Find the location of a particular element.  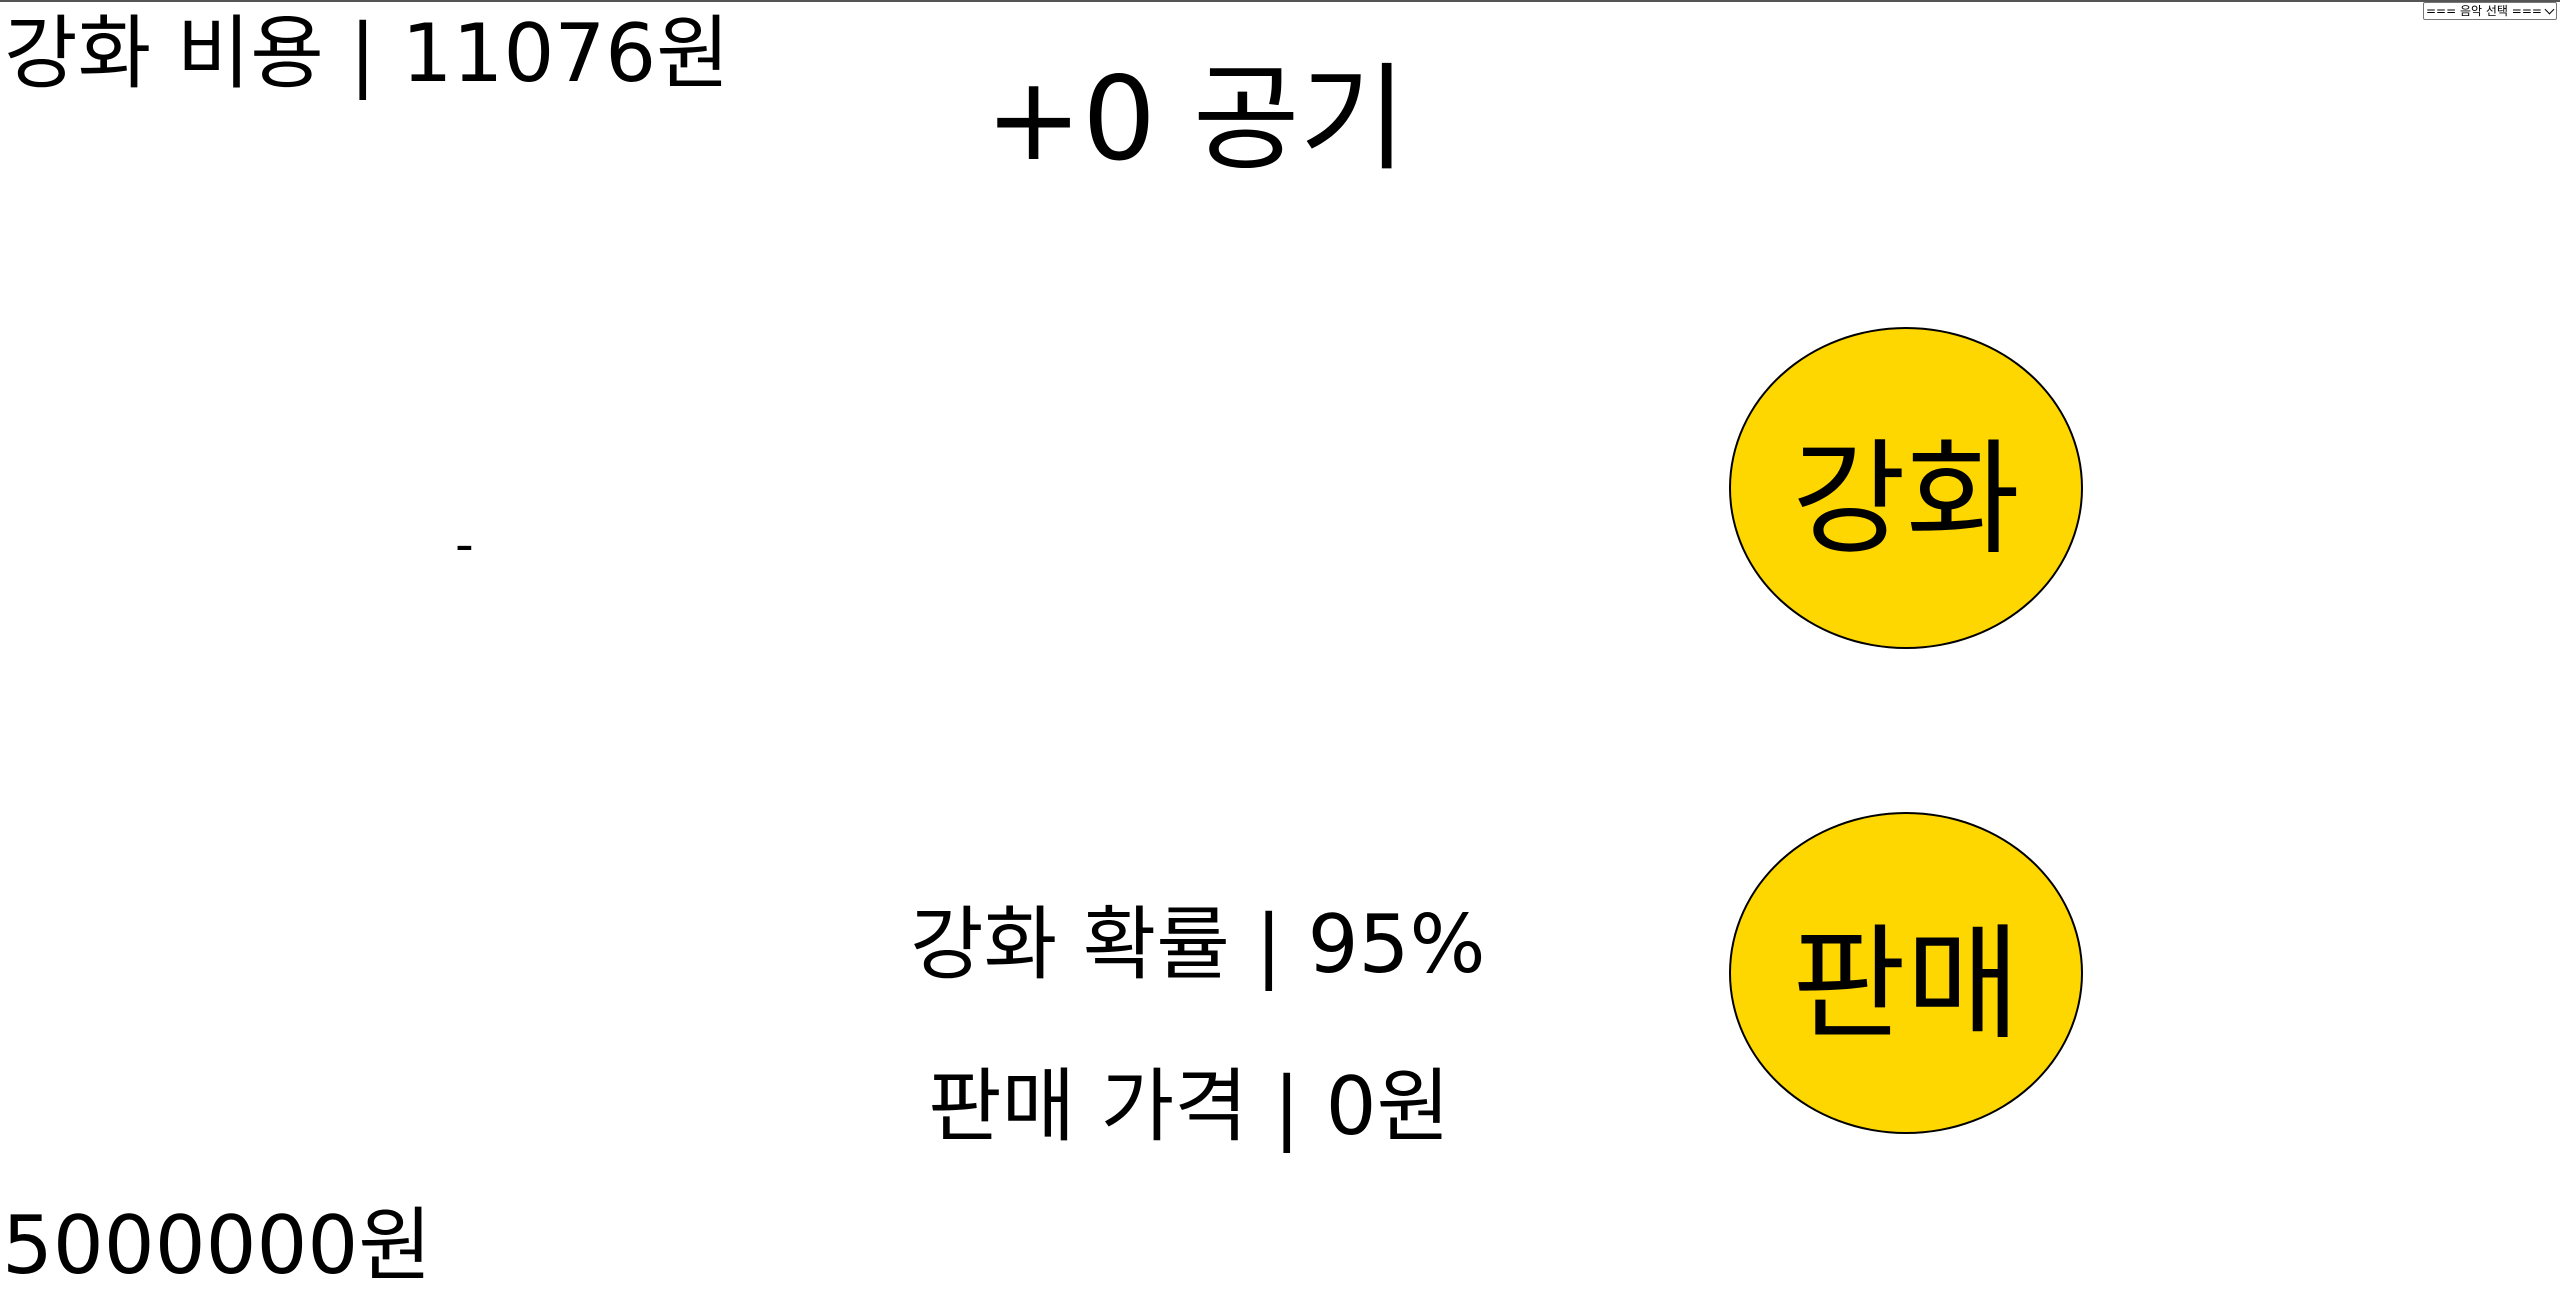

money-text: 5000000원 is located at coordinates (217, 1245).